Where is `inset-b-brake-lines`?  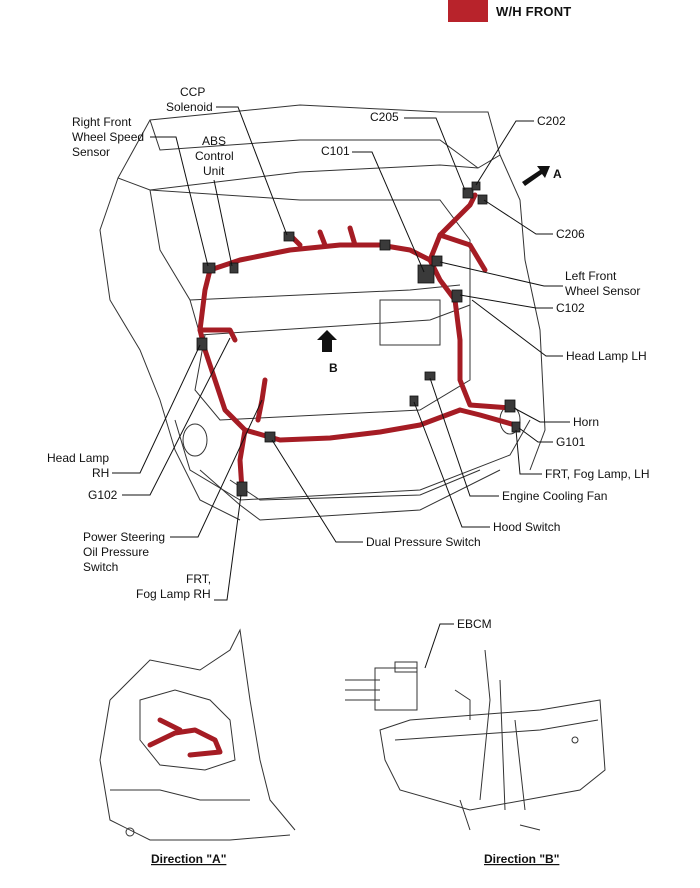
inset-b-brake-lines is located at coordinates (362, 690).